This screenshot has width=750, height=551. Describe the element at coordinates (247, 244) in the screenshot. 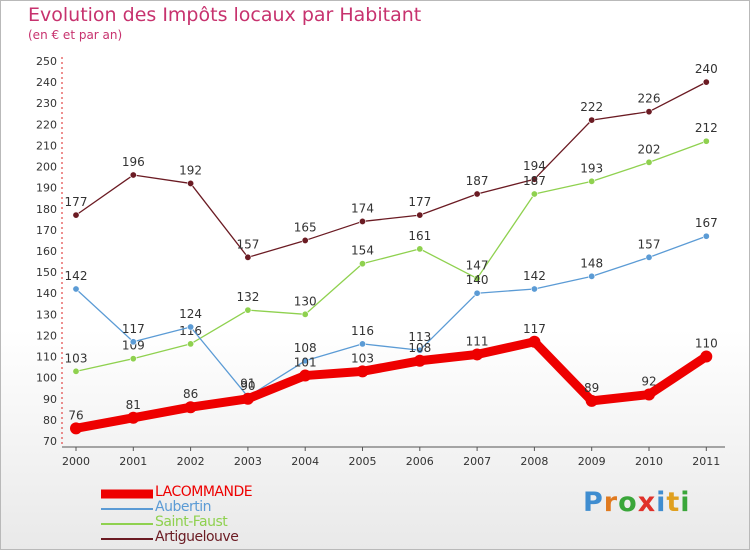

I see `data-label: 157` at that location.